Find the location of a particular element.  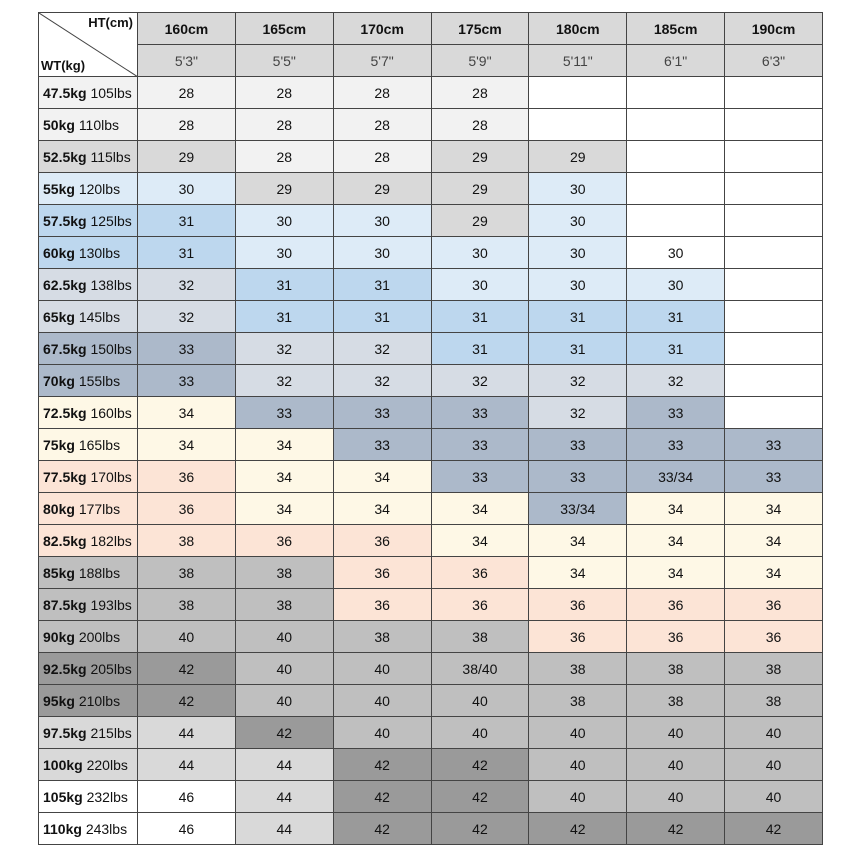

height-cm: 170cm is located at coordinates (382, 28).